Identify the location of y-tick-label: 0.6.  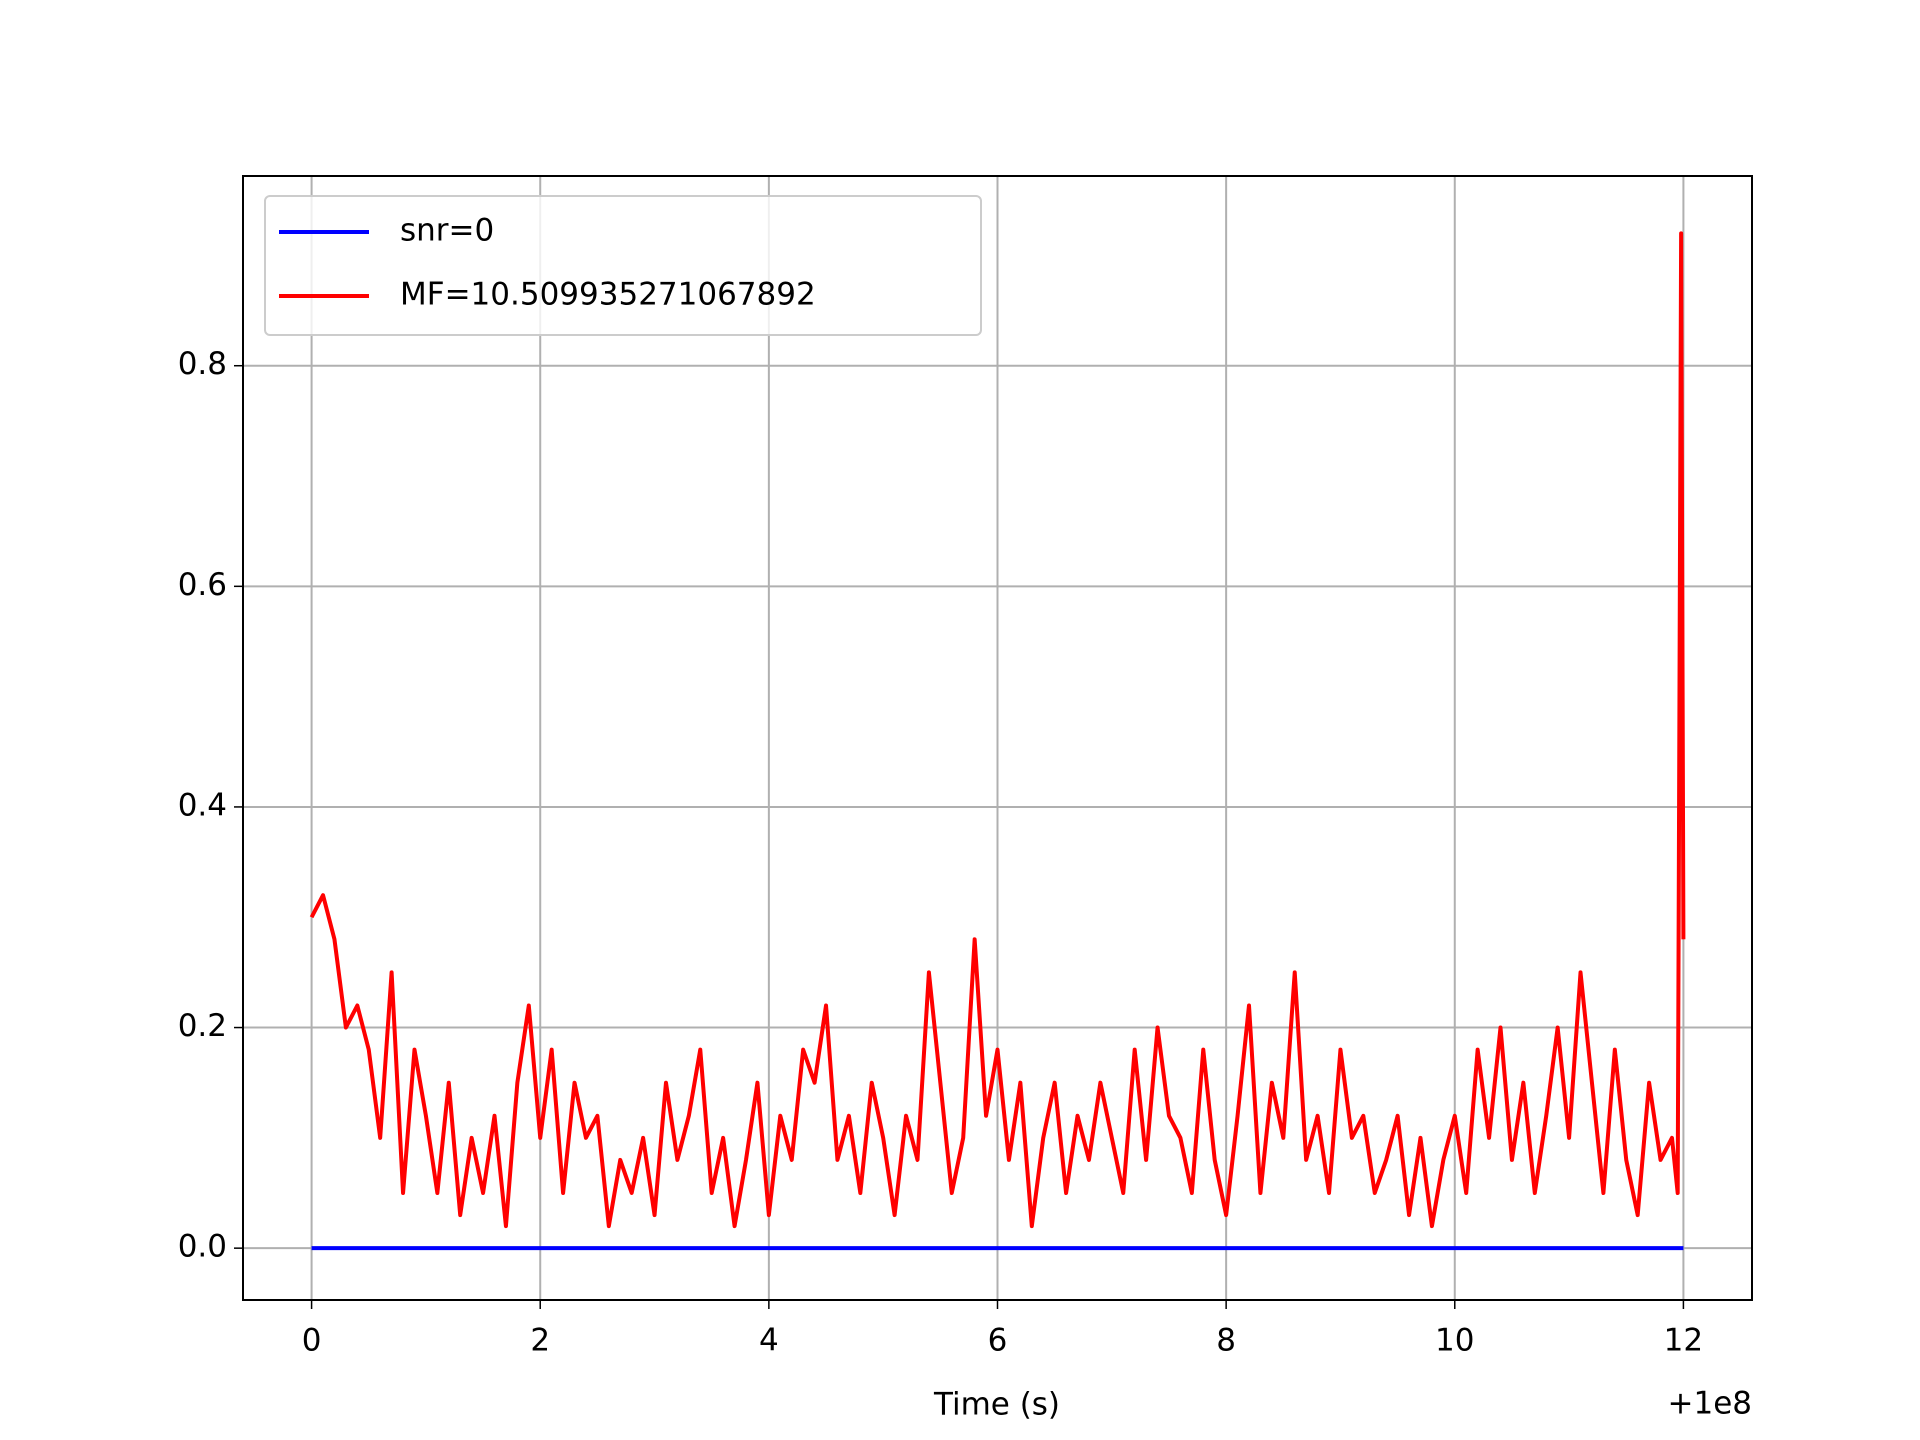
(202, 585).